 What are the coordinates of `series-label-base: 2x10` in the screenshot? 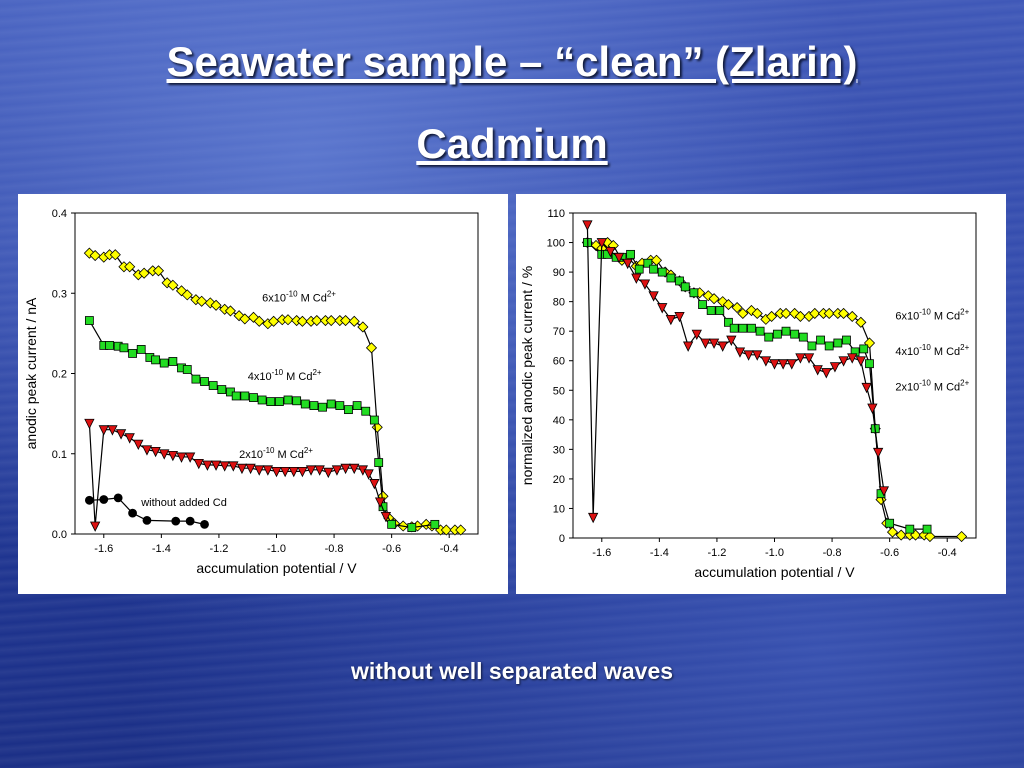 It's located at (907, 387).